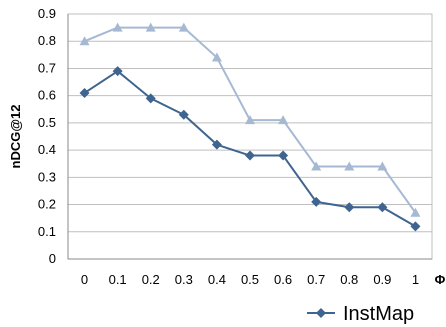  What do you see at coordinates (52, 258) in the screenshot?
I see `y-tick-label: 0` at bounding box center [52, 258].